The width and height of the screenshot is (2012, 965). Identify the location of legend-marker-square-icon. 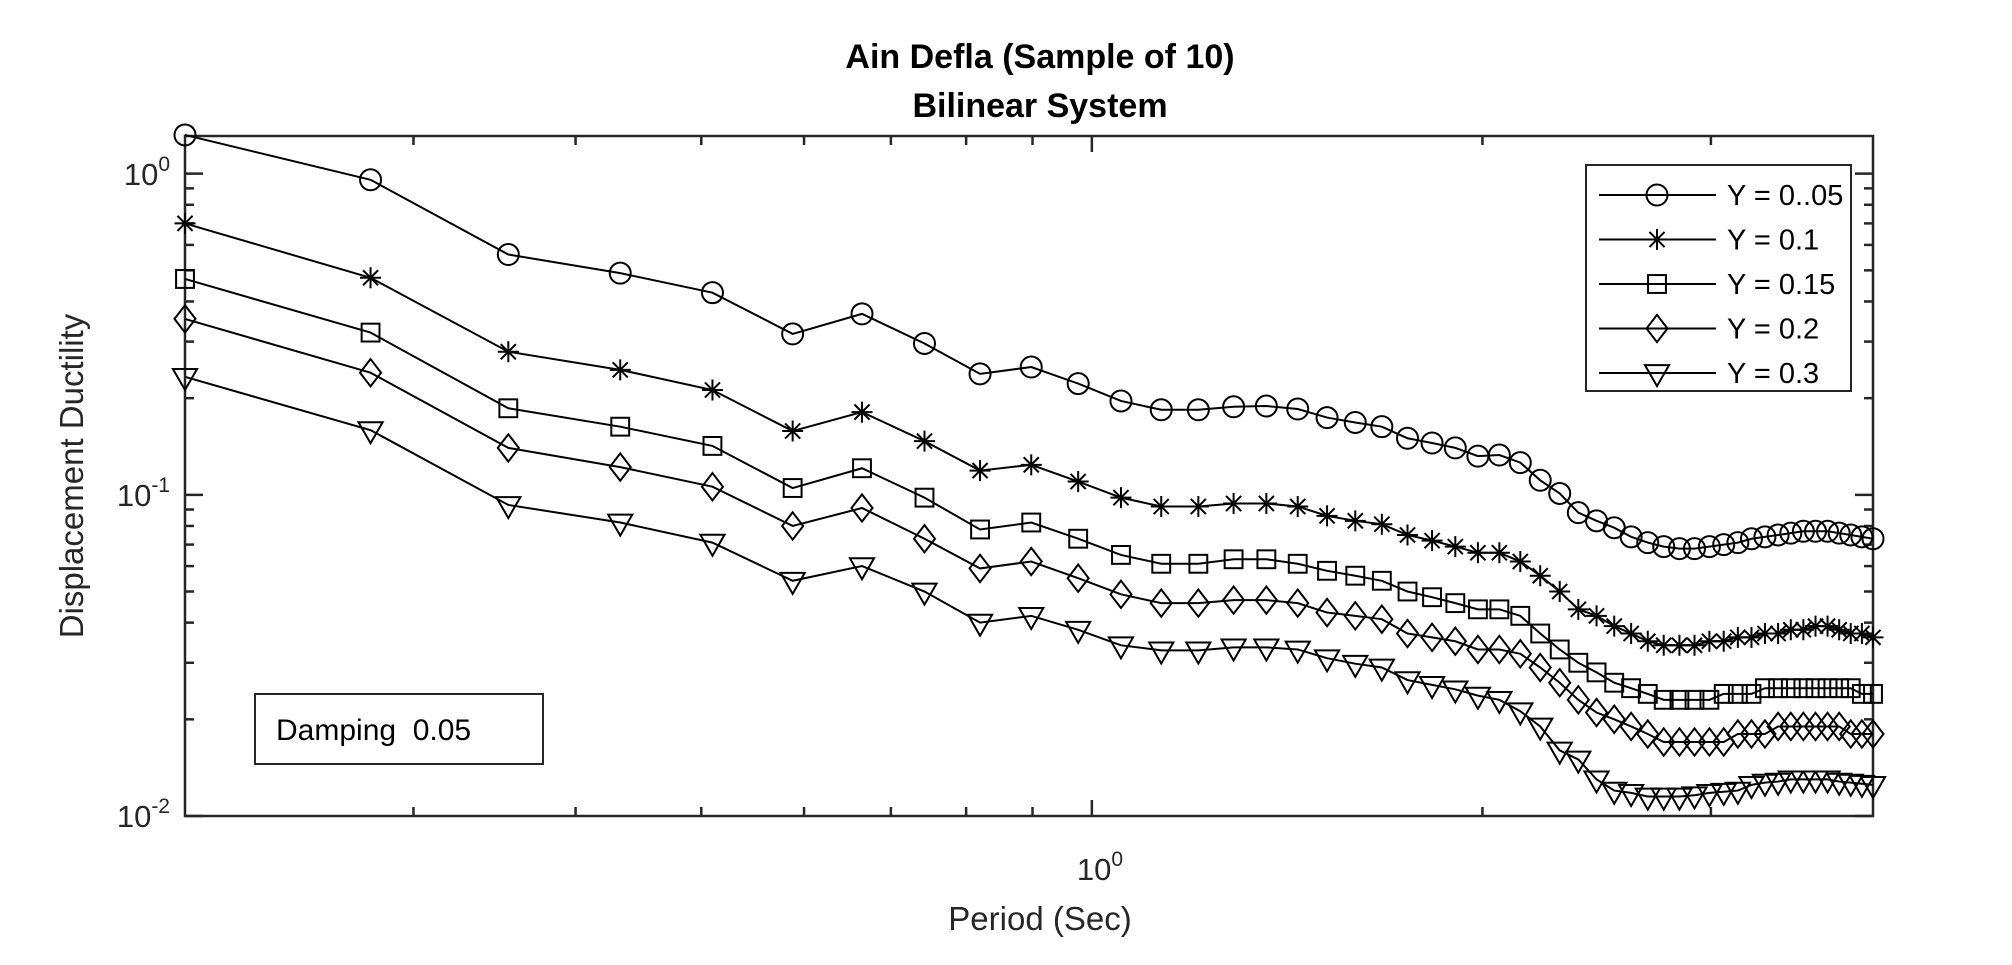
(1657, 284).